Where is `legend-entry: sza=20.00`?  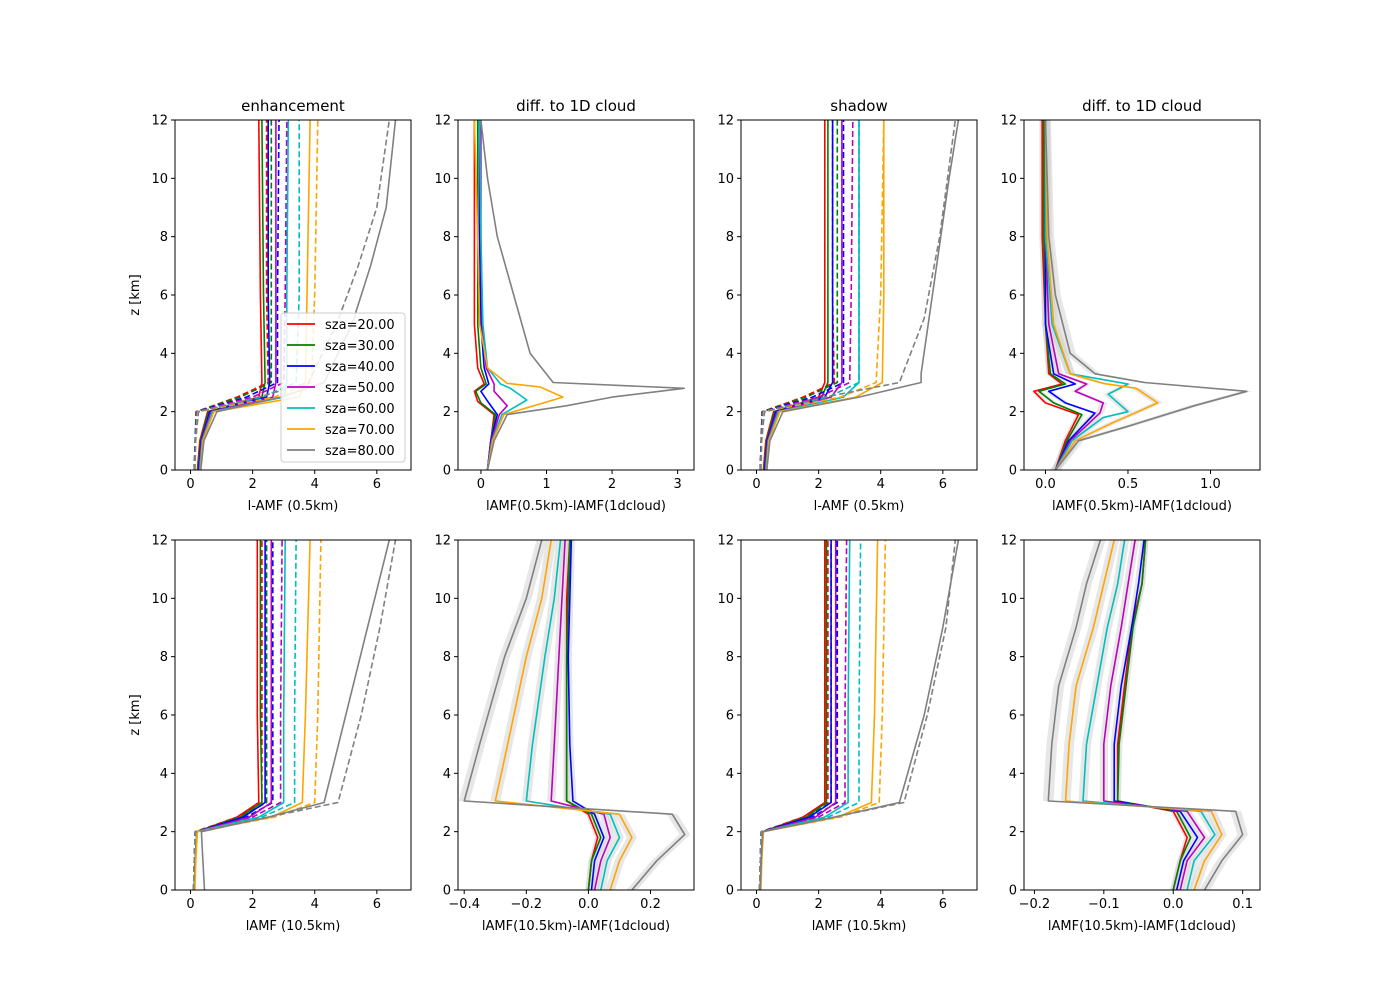 legend-entry: sza=20.00 is located at coordinates (360, 325).